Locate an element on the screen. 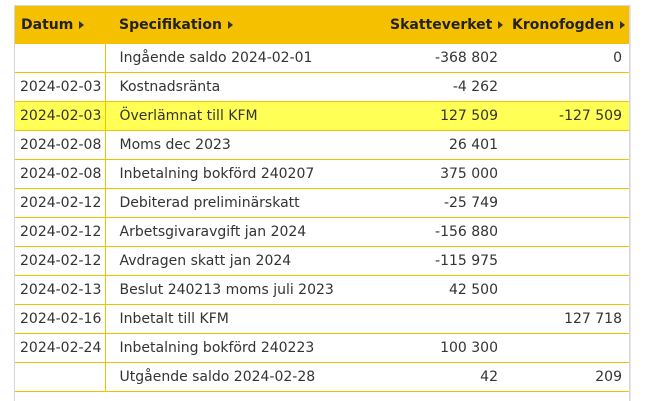  cell-skatteverket: -4 262 is located at coordinates (451, 87).